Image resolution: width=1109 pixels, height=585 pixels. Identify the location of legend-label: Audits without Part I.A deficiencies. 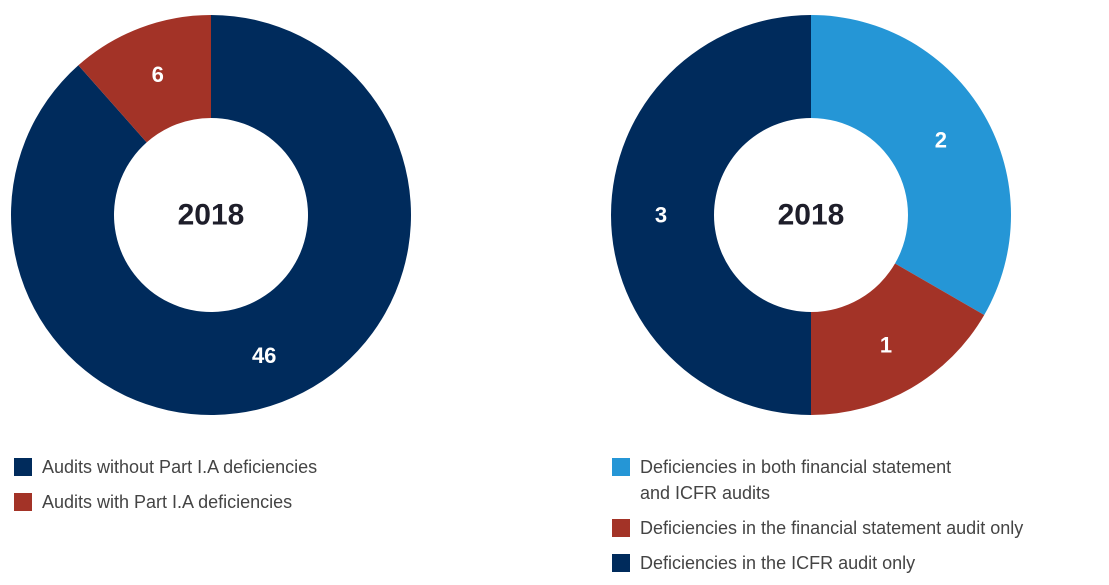
(180, 467).